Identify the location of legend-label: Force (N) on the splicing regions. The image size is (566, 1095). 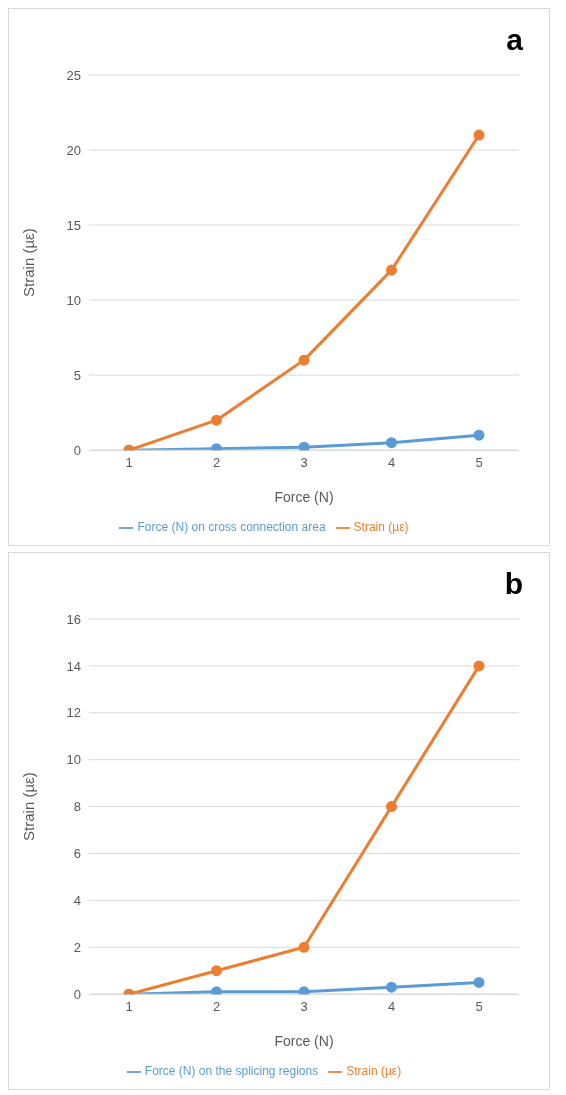
(231, 1071).